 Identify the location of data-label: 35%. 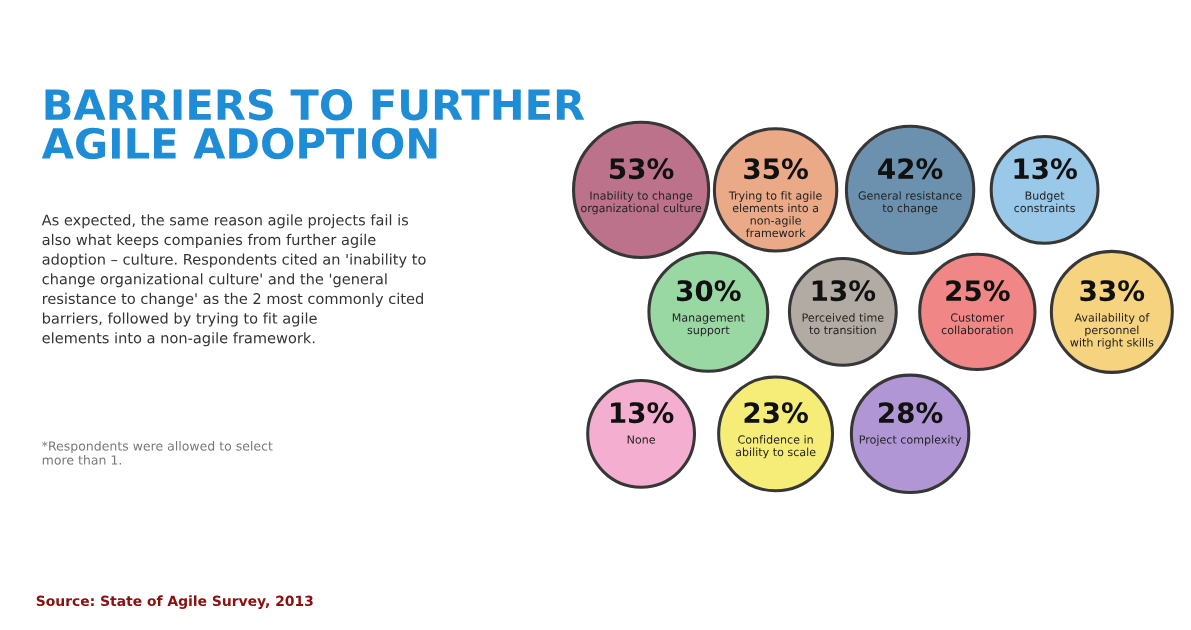
(776, 169).